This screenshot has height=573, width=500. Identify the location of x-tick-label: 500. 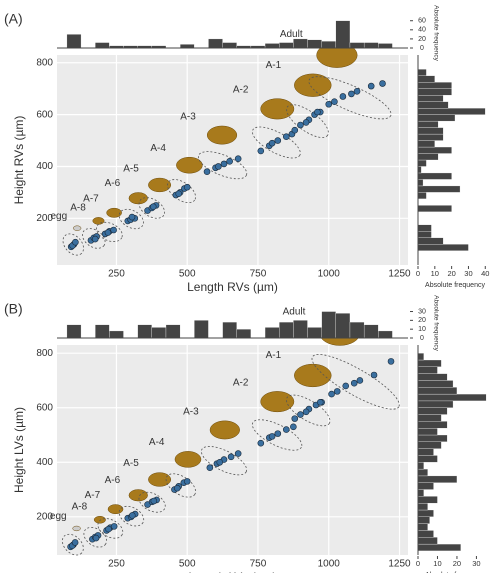
(187, 274).